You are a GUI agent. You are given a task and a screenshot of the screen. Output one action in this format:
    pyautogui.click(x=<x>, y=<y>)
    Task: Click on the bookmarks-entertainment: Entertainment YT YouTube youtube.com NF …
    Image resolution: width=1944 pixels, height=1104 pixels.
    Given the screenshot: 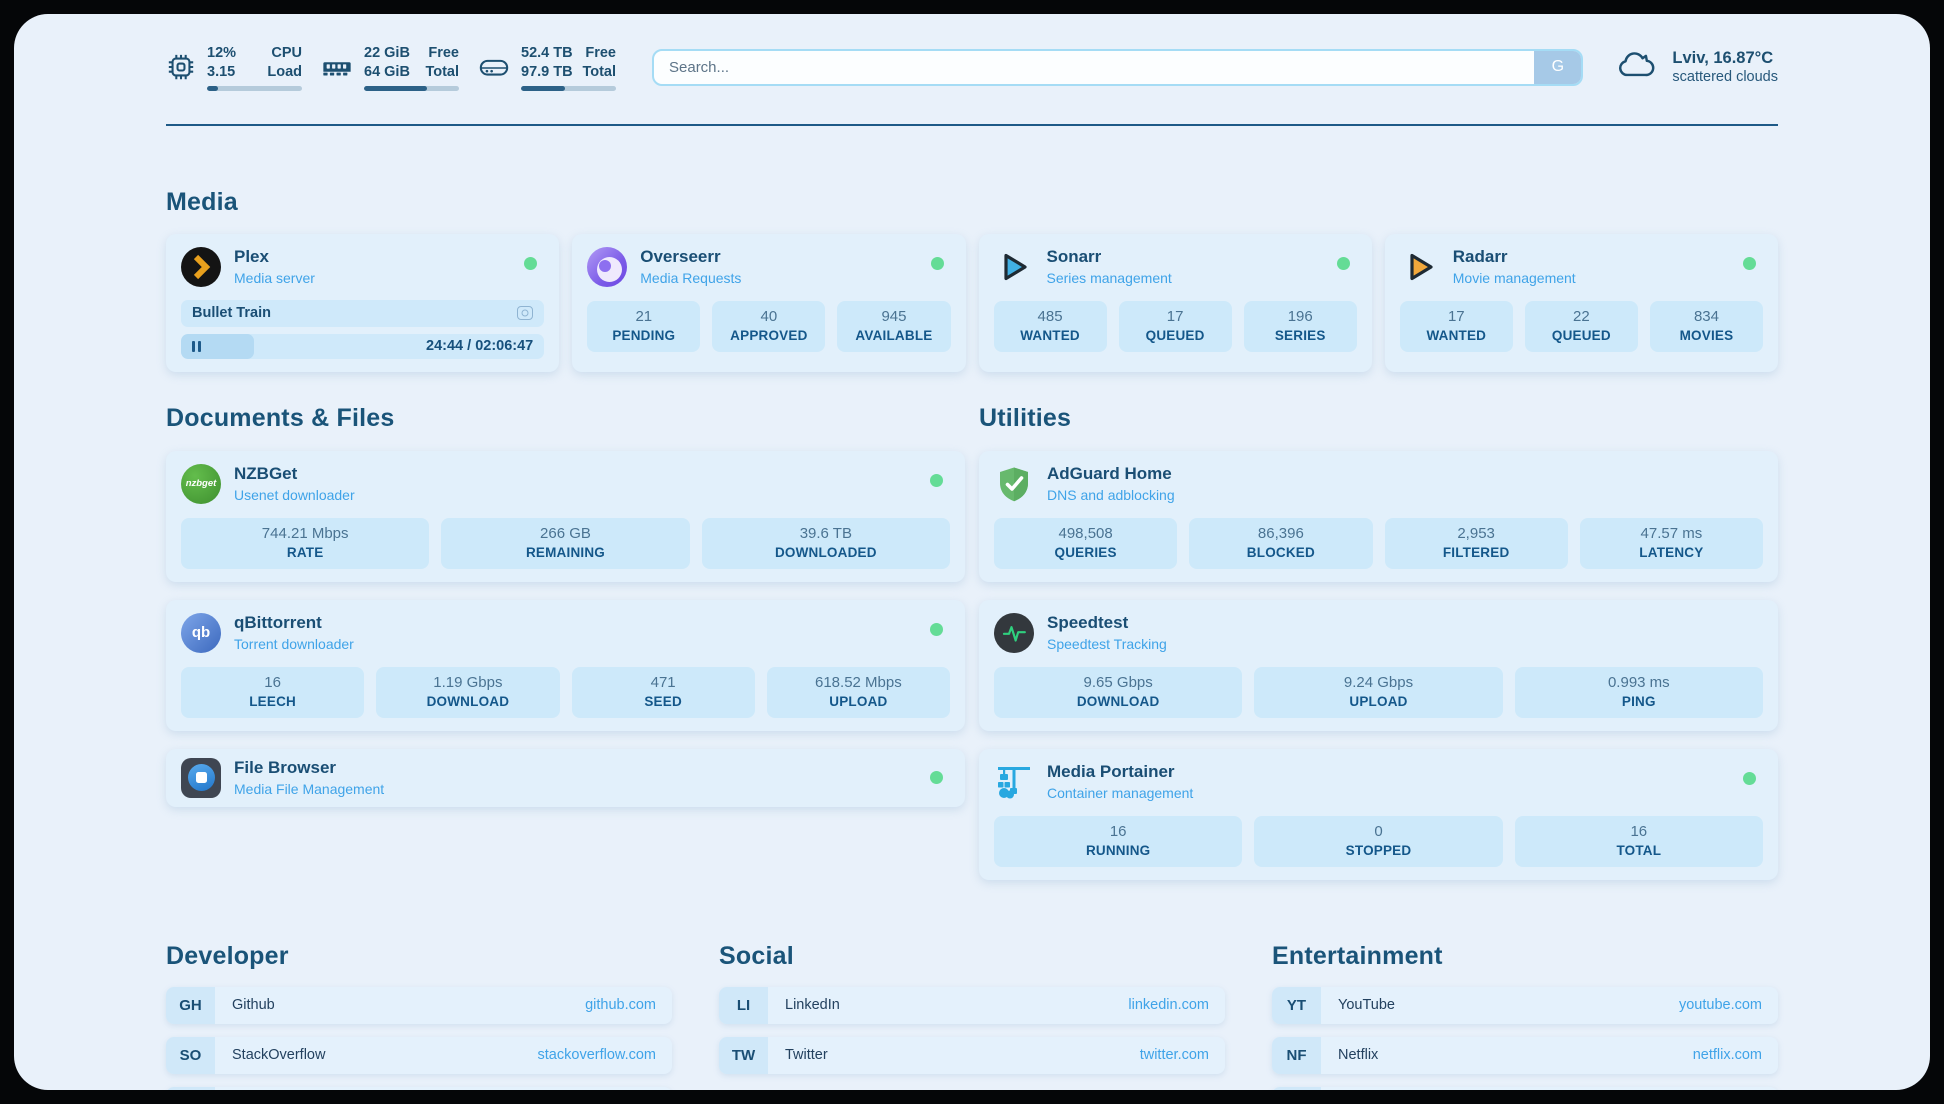 What is the action you would take?
    pyautogui.click(x=1525, y=1016)
    